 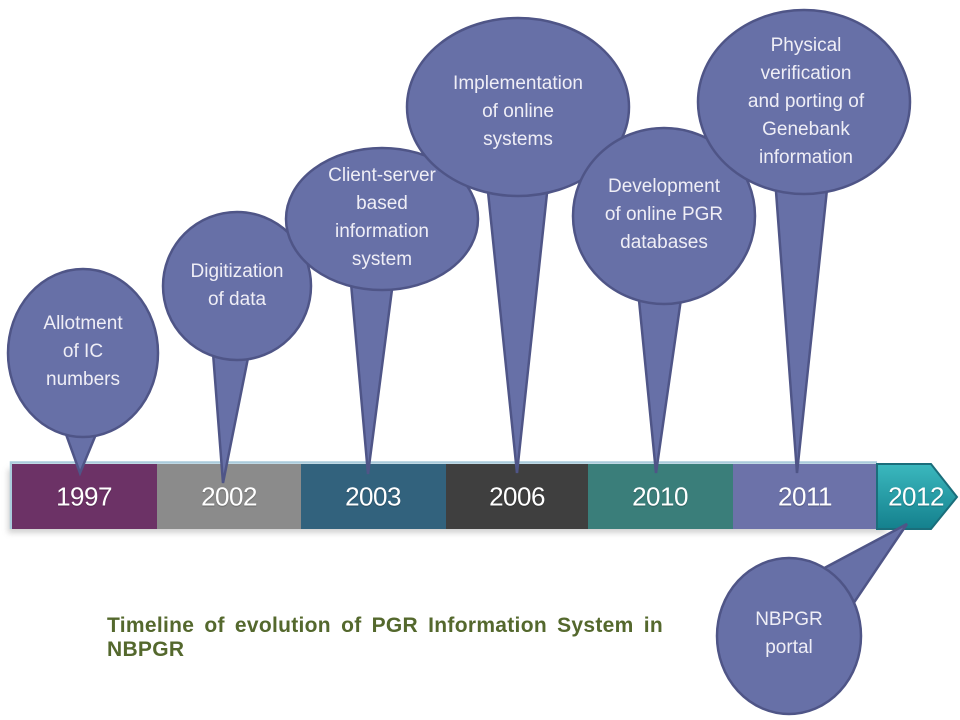 I want to click on timeline-segment-2002, so click(x=229, y=496).